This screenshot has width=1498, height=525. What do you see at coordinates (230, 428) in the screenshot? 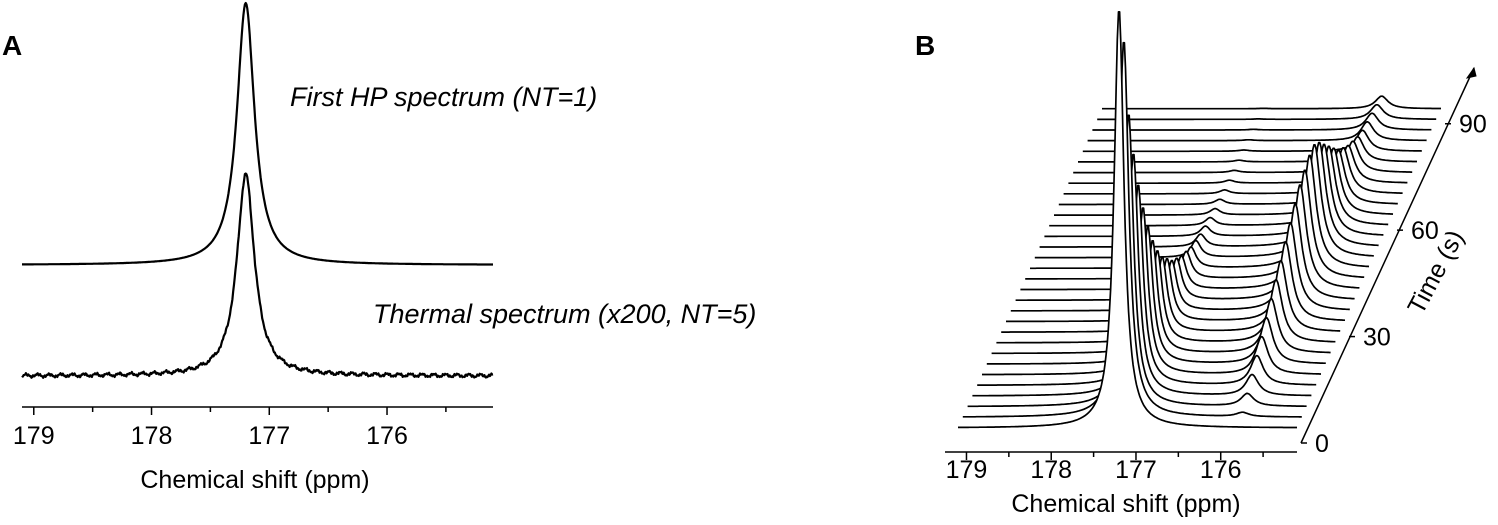
I see `panel-a-x-ticks: 179 178 177 176` at bounding box center [230, 428].